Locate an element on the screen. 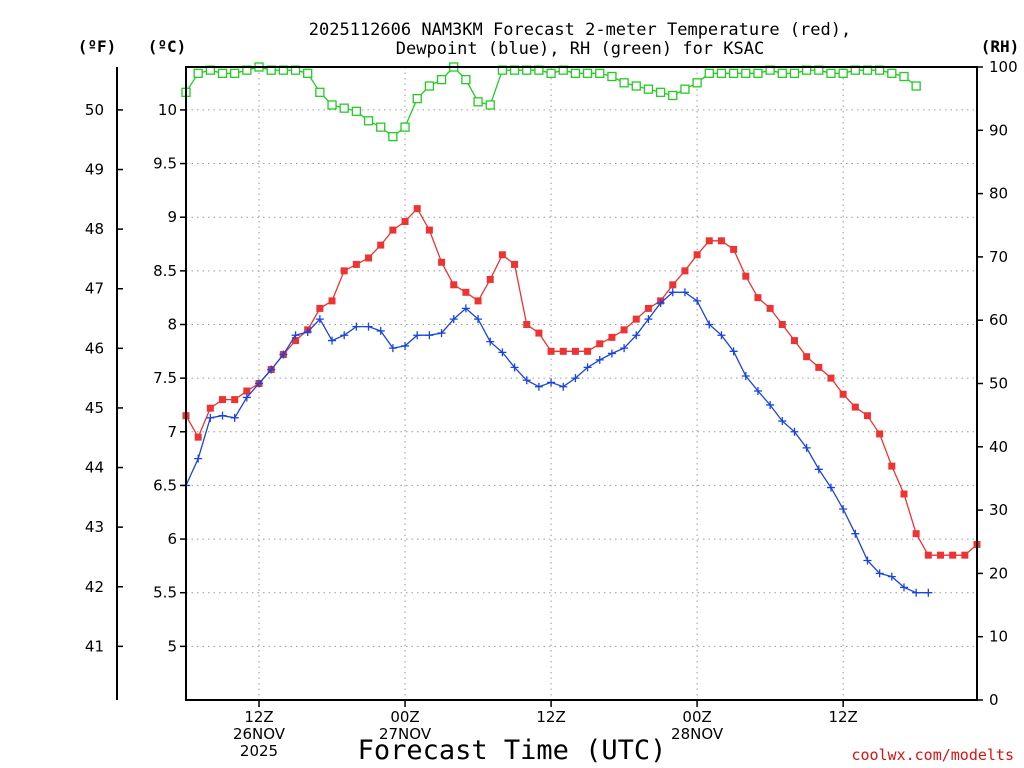  source-credit: coolwx.com/modelts is located at coordinates (932, 755).